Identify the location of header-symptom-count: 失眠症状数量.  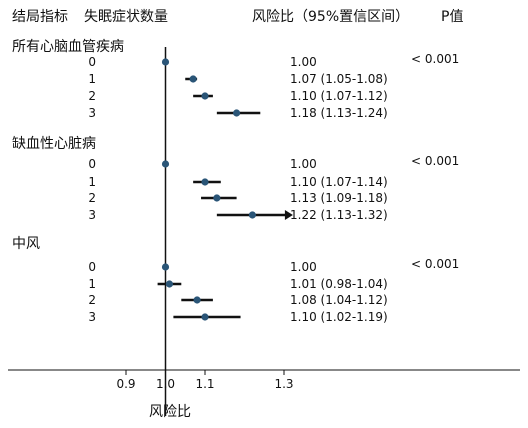
(126, 17).